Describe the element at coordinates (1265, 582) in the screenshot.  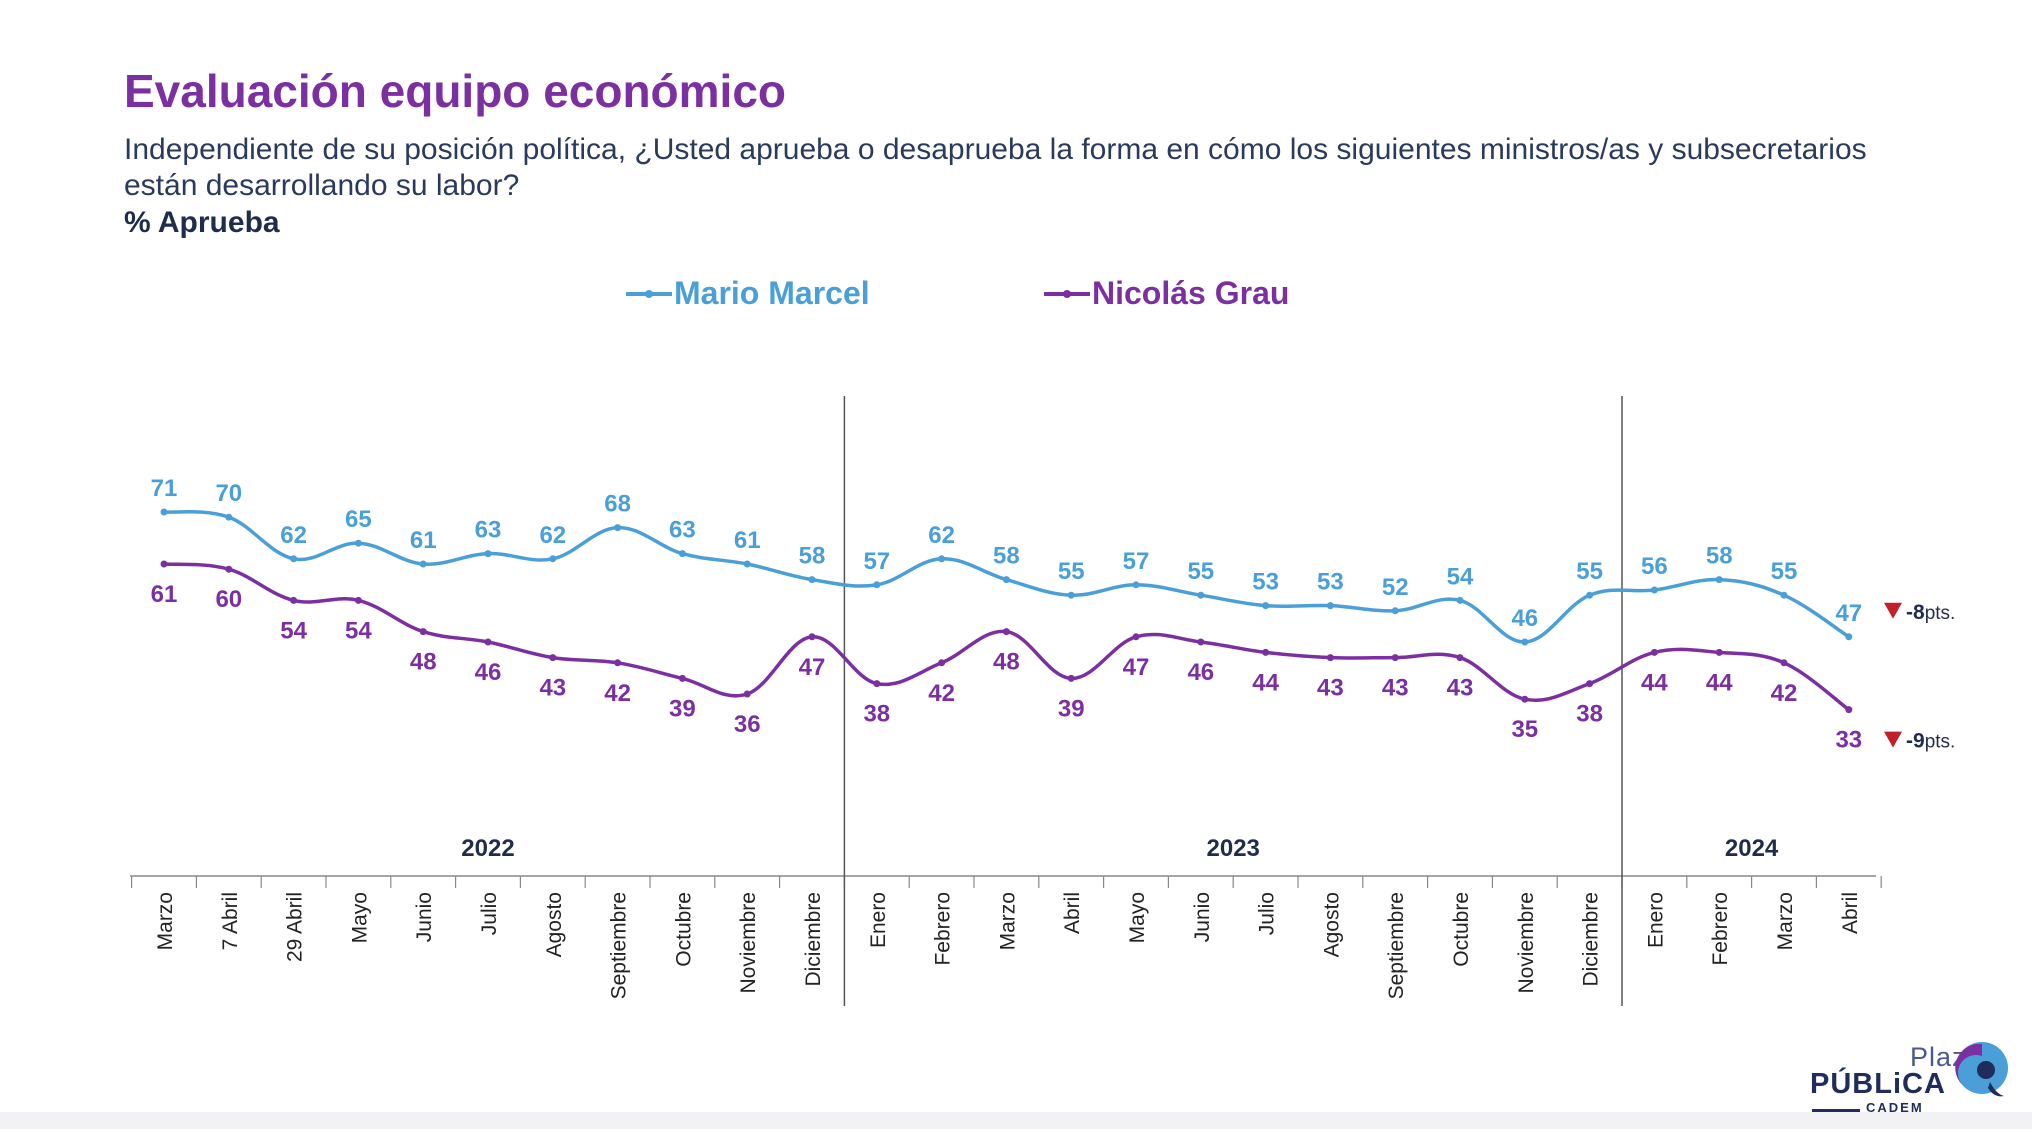
I see `data-label-marcel: 53` at that location.